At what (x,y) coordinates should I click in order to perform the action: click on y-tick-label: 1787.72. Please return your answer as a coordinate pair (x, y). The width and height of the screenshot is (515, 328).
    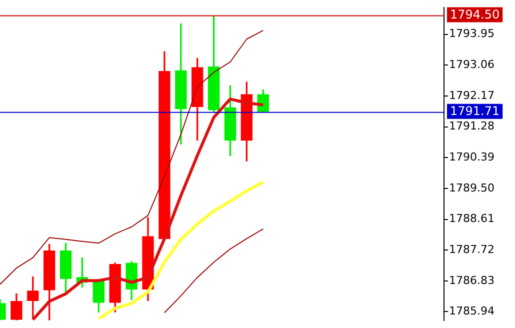
    Looking at the image, I should click on (471, 249).